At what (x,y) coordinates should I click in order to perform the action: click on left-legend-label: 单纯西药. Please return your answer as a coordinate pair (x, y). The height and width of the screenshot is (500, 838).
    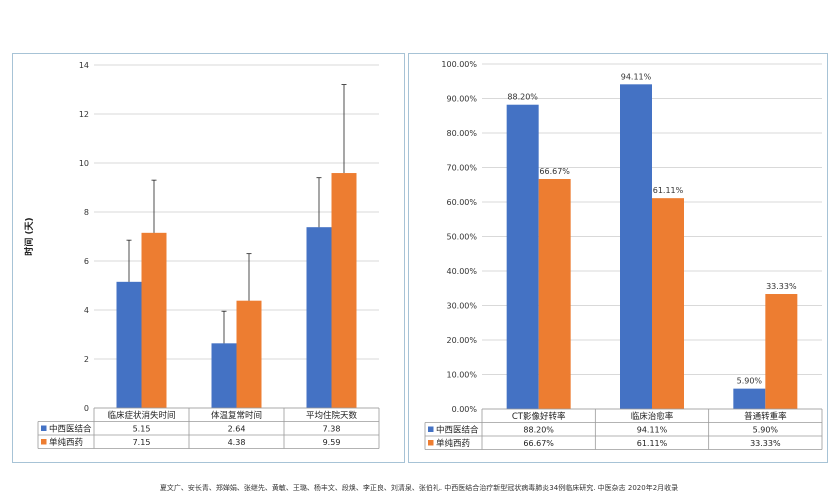
    Looking at the image, I should click on (66, 442).